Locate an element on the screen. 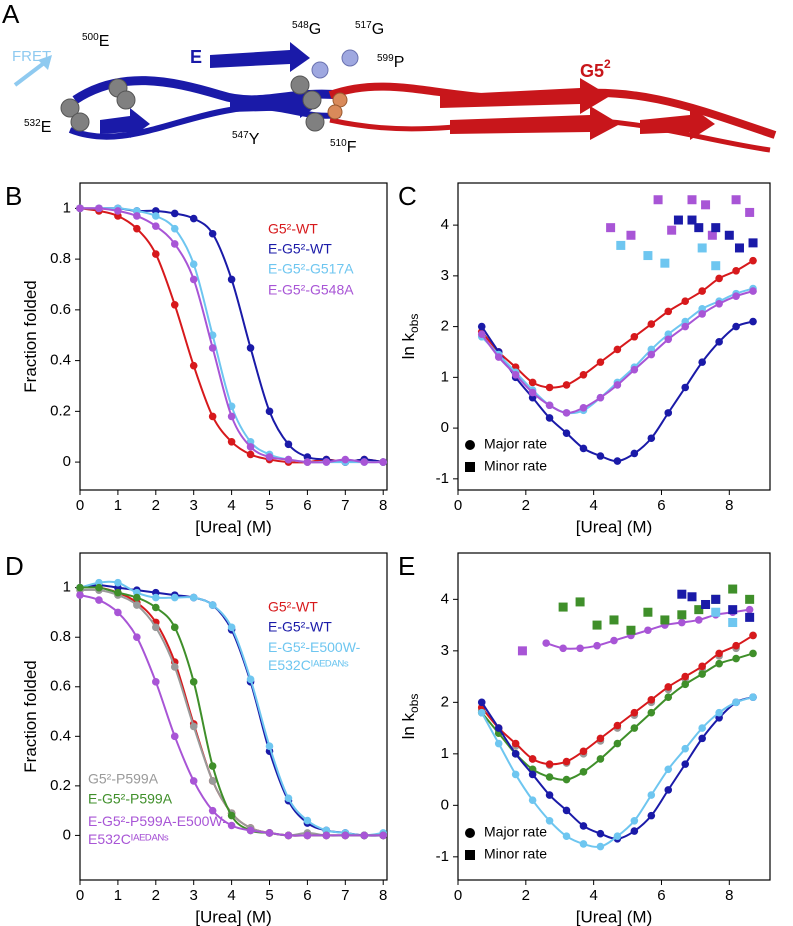 The width and height of the screenshot is (793, 926). atom is located at coordinates (70, 108).